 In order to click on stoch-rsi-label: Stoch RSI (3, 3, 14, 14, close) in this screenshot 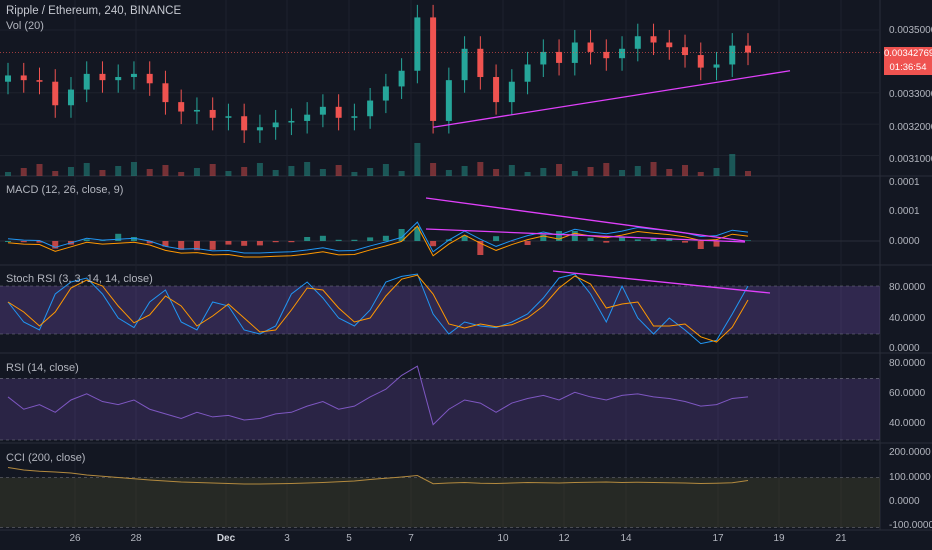, I will do `click(79, 279)`.